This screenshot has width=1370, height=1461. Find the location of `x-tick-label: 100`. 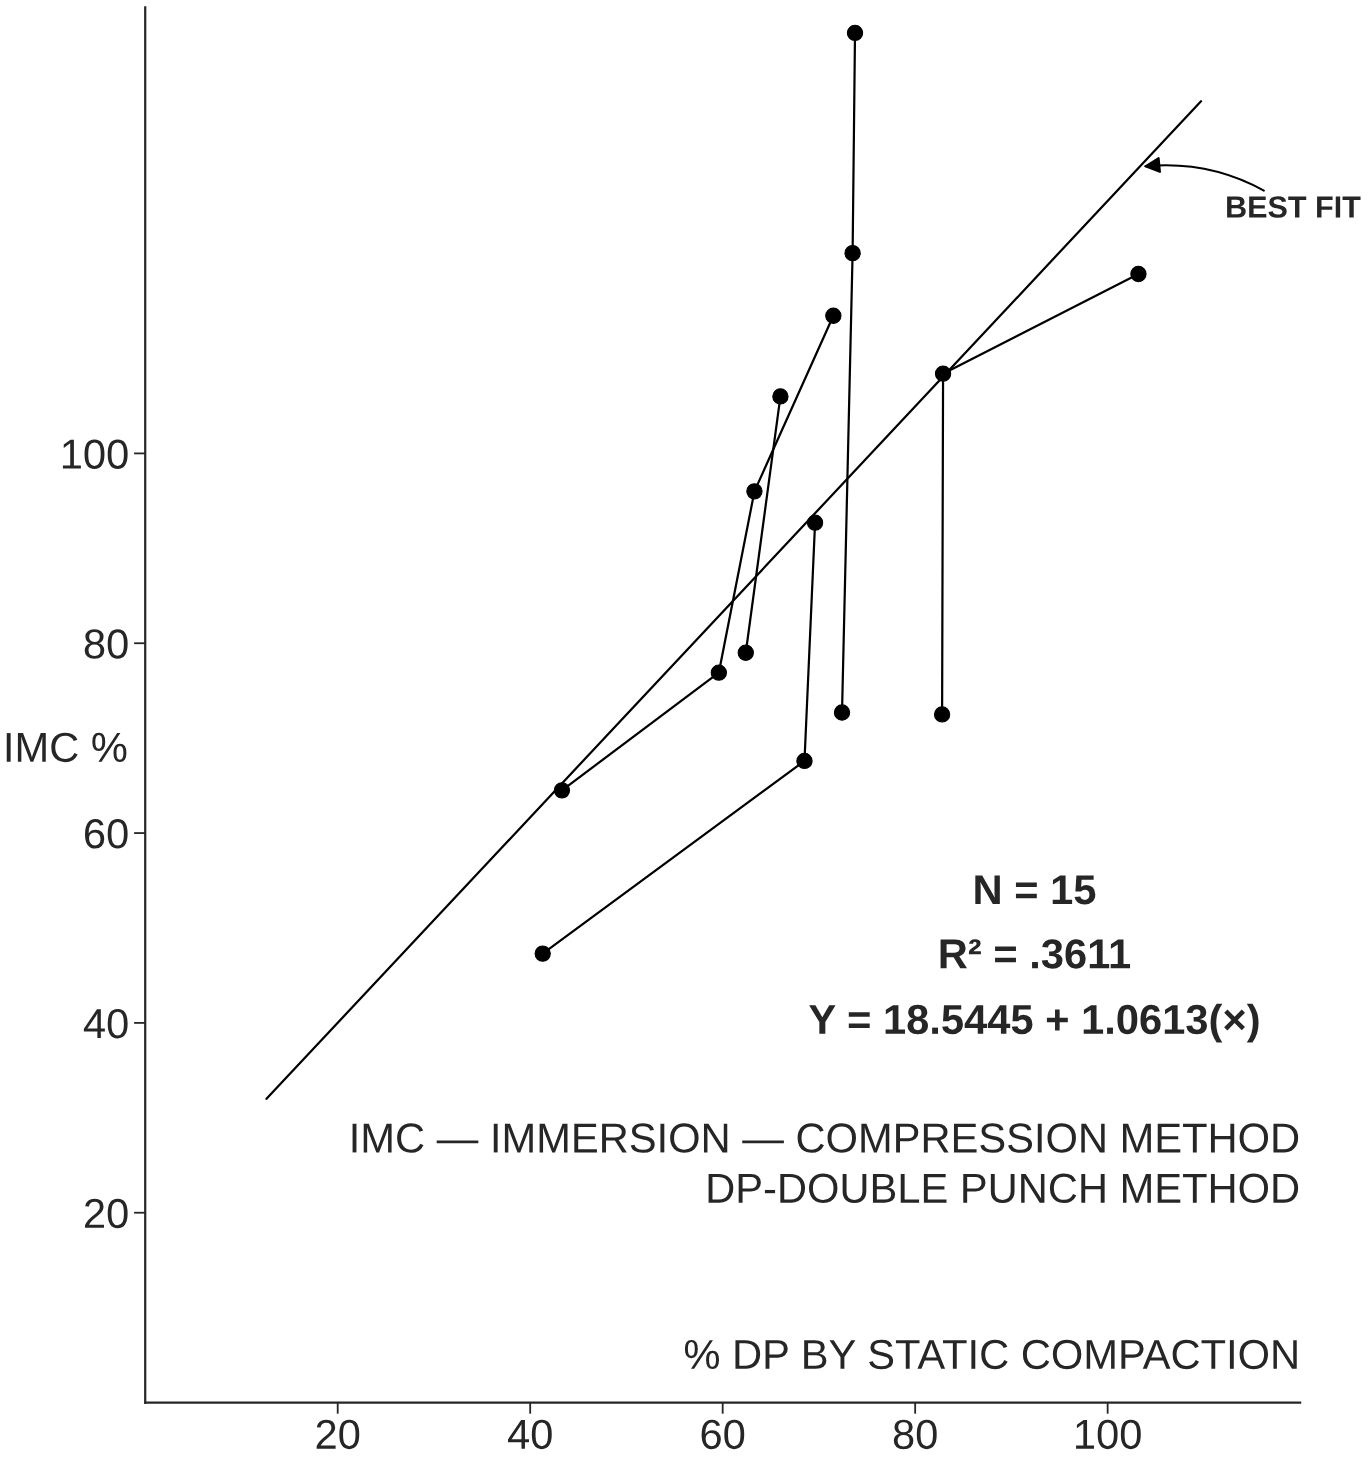

x-tick-label: 100 is located at coordinates (1108, 1434).